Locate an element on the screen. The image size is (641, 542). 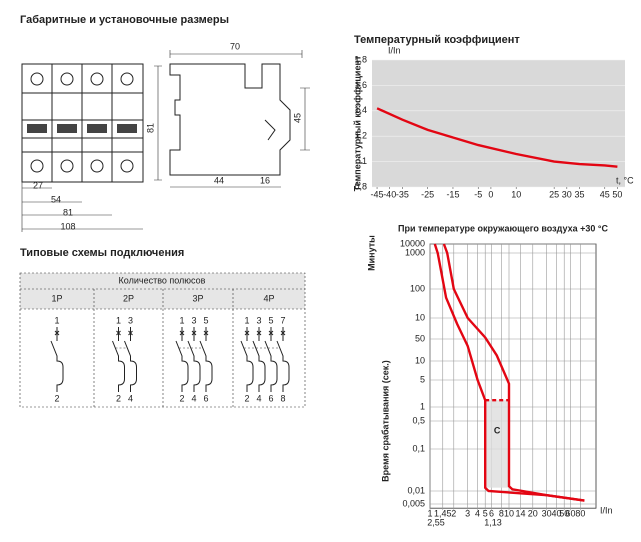
breaker-side is located at coordinates (230, 119).